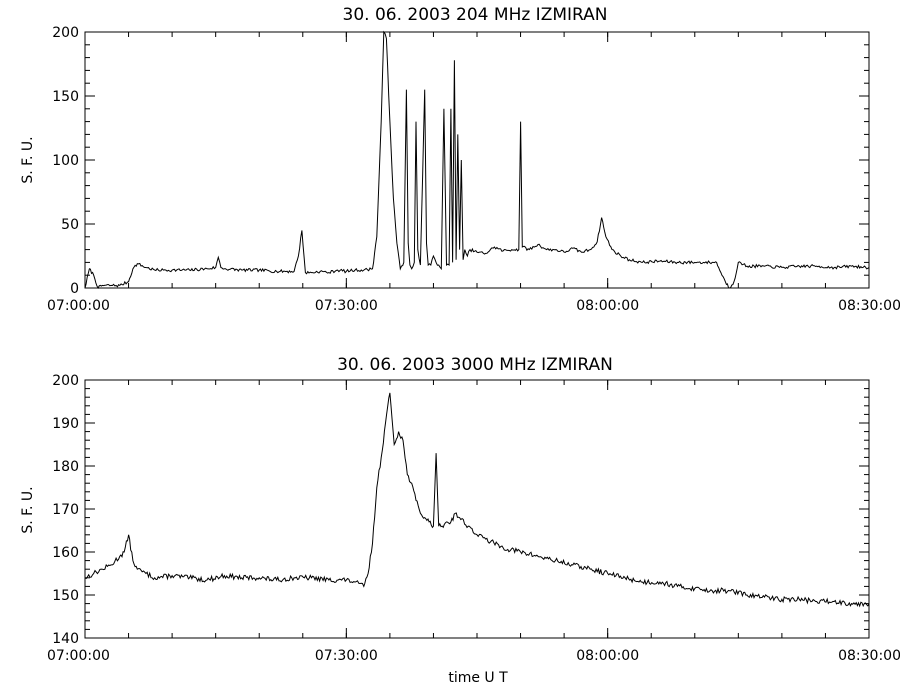 Image resolution: width=900 pixels, height=700 pixels. I want to click on y-axis-label-3000mhz: S. F. U., so click(28, 509).